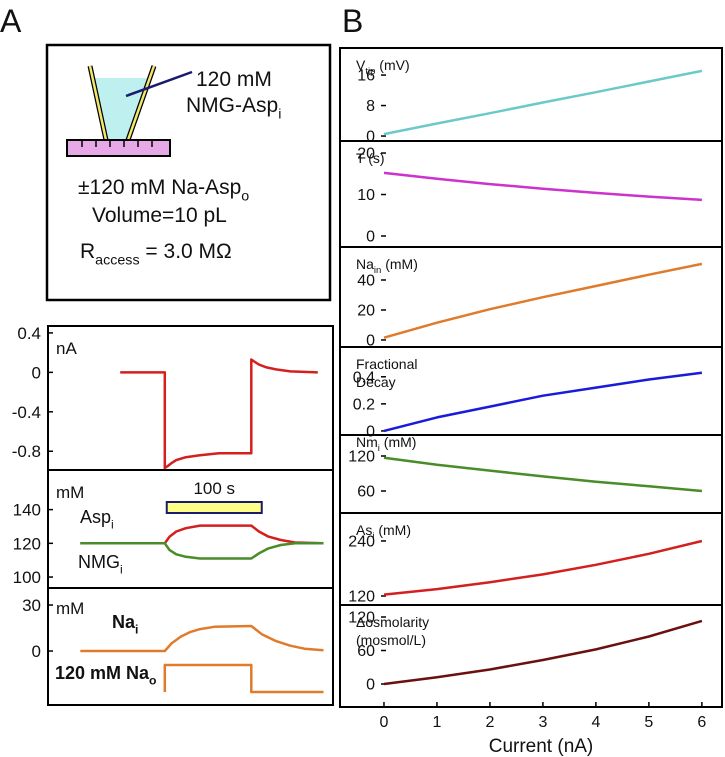  What do you see at coordinates (159, 215) in the screenshot?
I see `volume: Volume=10 pL` at bounding box center [159, 215].